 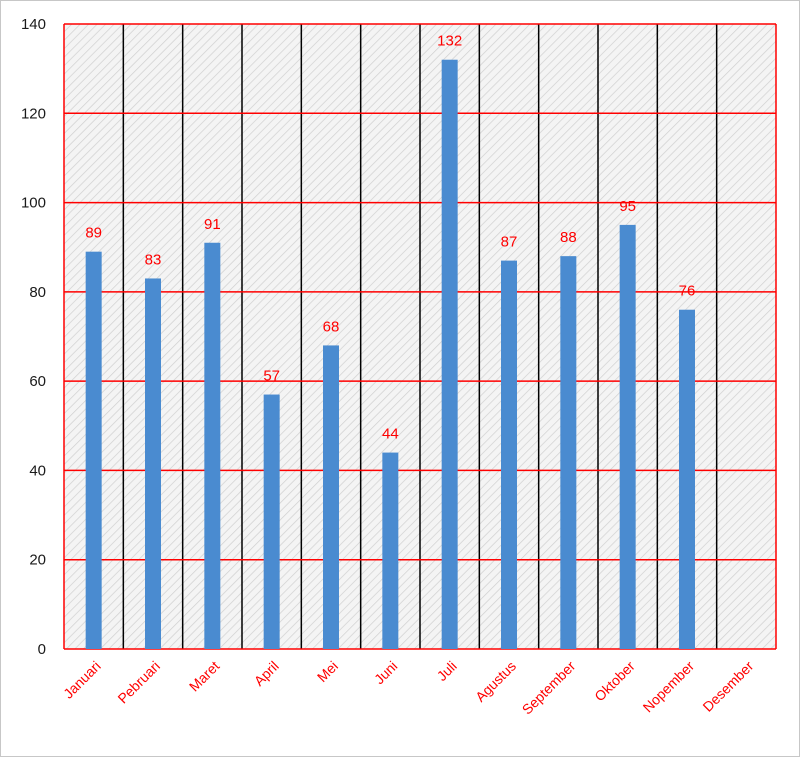 What do you see at coordinates (271, 521) in the screenshot?
I see `bar-april` at bounding box center [271, 521].